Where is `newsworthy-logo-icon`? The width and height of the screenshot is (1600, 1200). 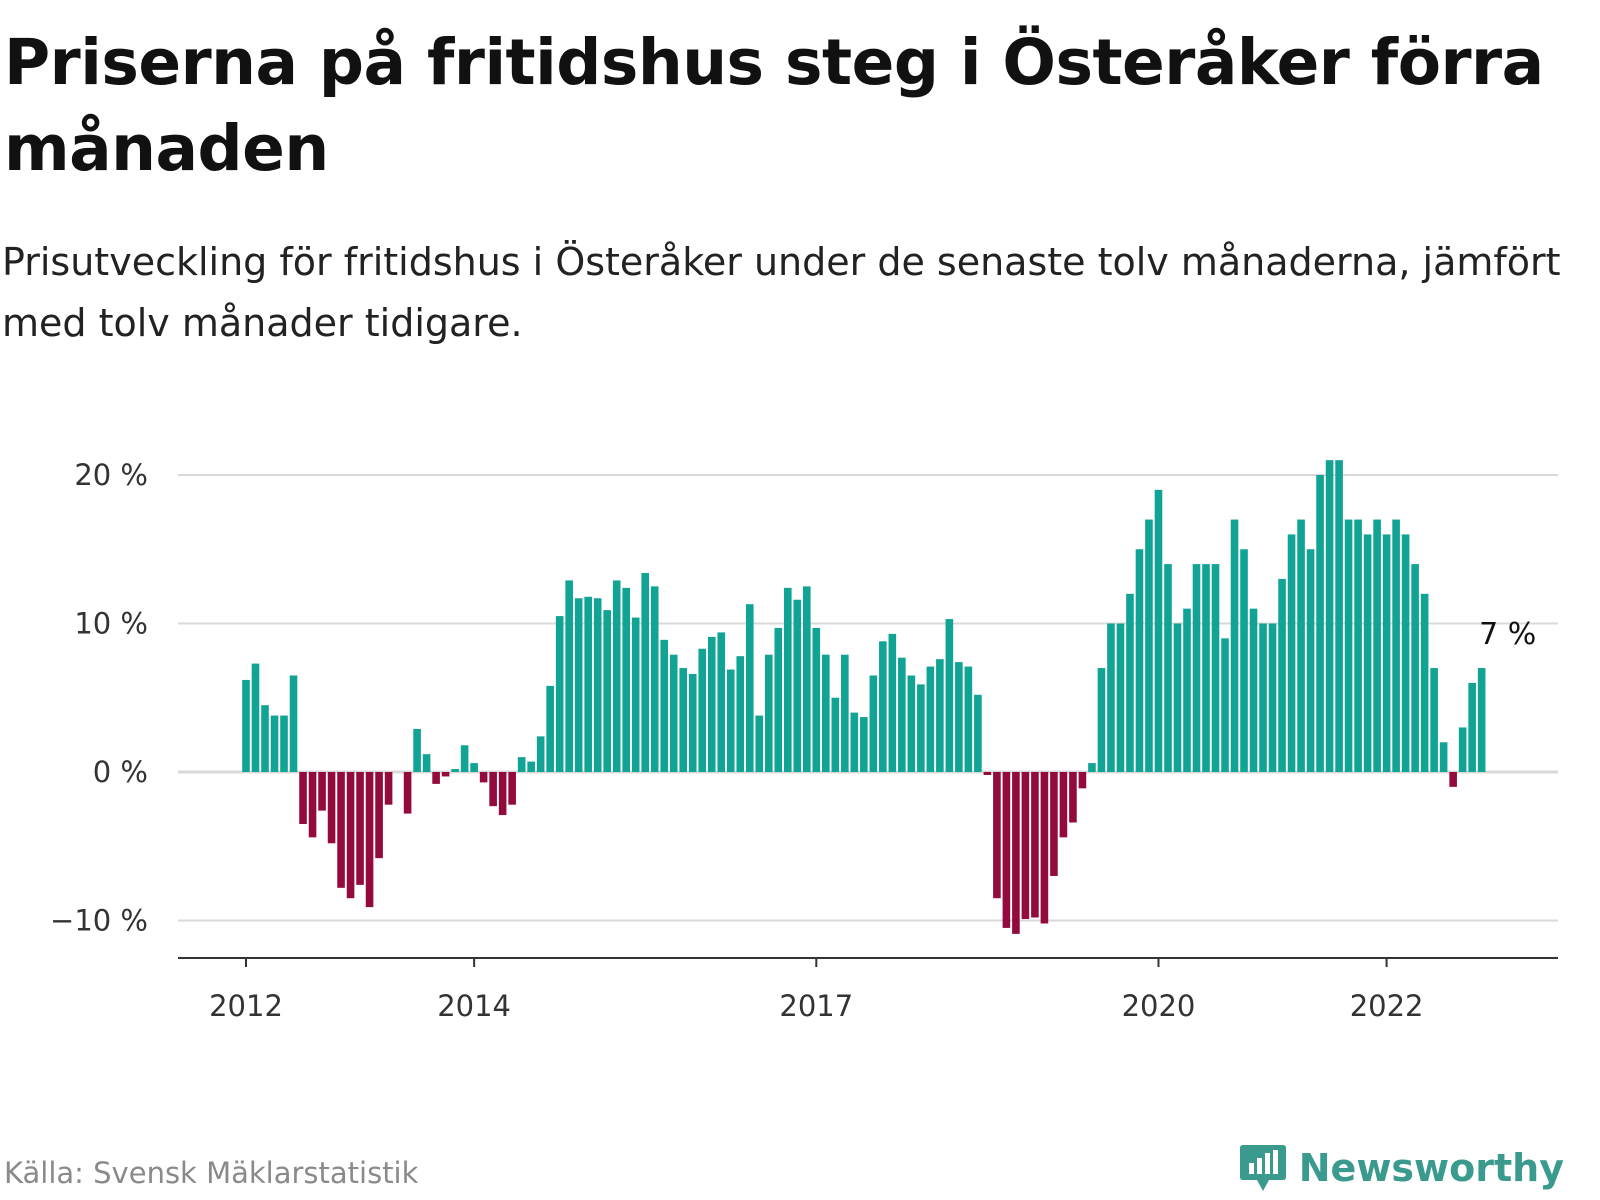
newsworthy-logo-icon is located at coordinates (1262, 1168).